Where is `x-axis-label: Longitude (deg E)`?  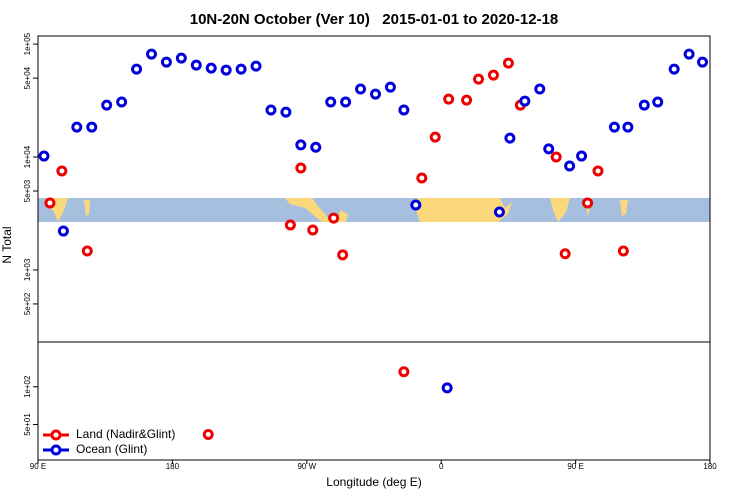
x-axis-label: Longitude (deg E) is located at coordinates (373, 482).